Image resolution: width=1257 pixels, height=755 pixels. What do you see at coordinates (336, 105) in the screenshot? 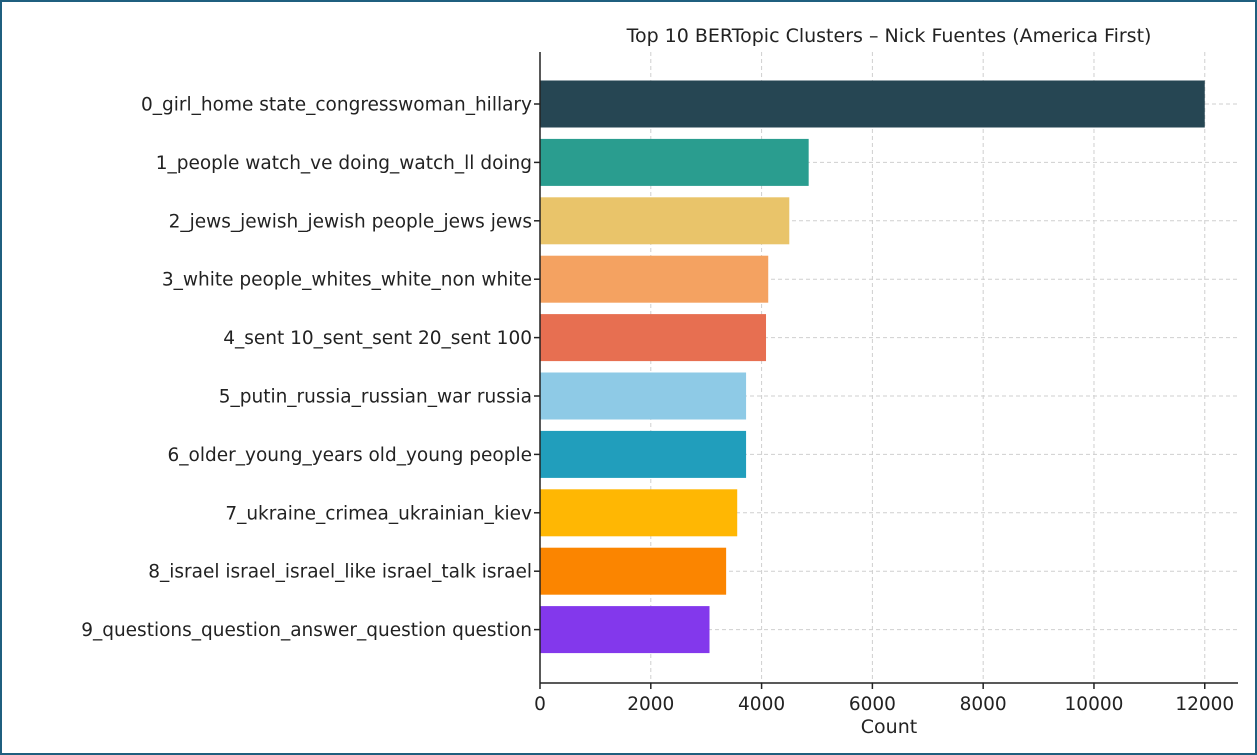
I see `category-label-0: 0_girl_home state_congresswoman_hillary` at bounding box center [336, 105].